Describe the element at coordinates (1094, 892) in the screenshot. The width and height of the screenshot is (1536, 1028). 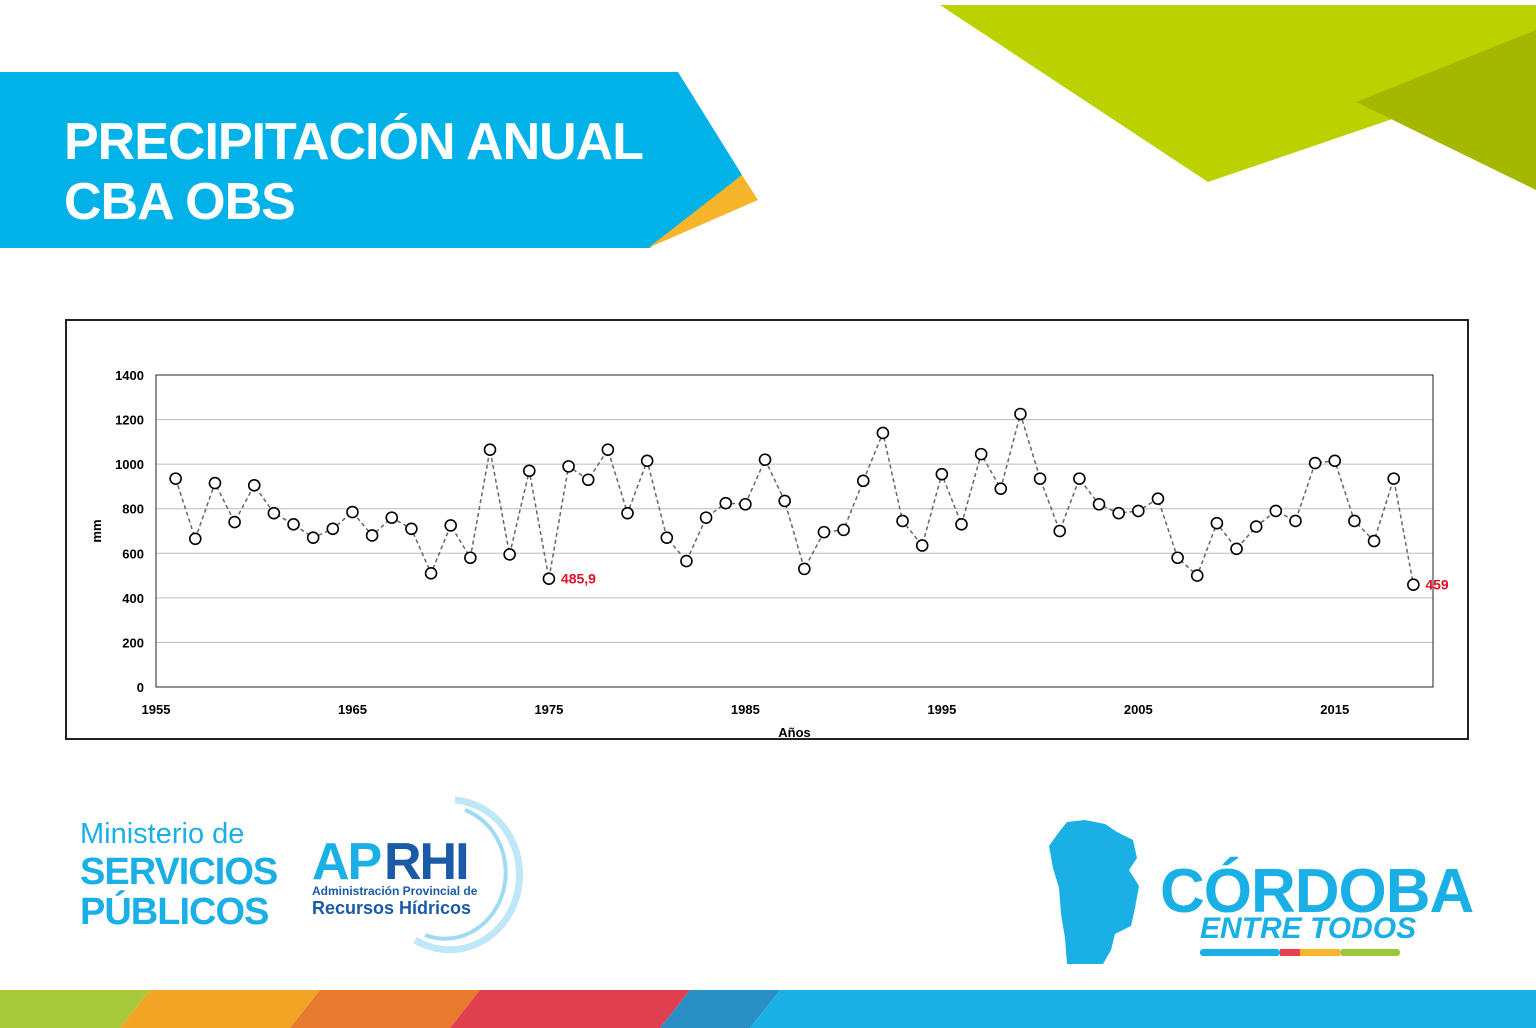
I see `cordoba-map-icon` at that location.